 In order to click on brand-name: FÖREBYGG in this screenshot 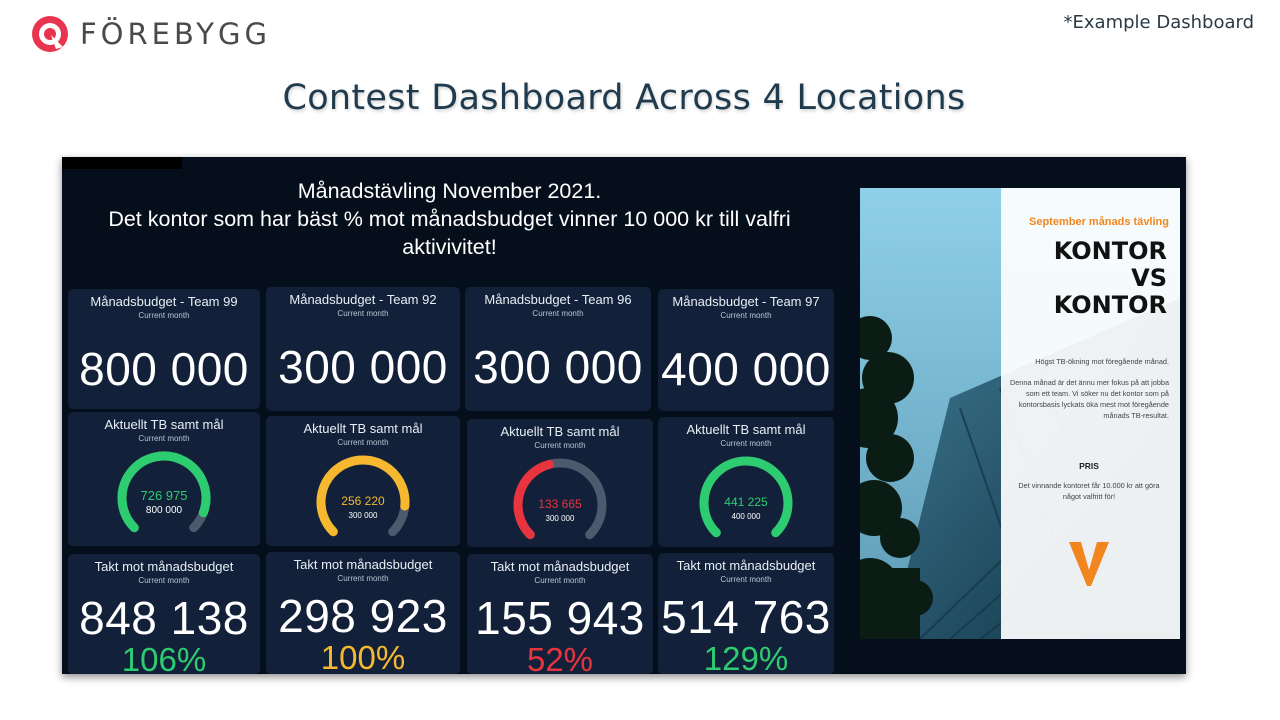, I will do `click(175, 34)`.